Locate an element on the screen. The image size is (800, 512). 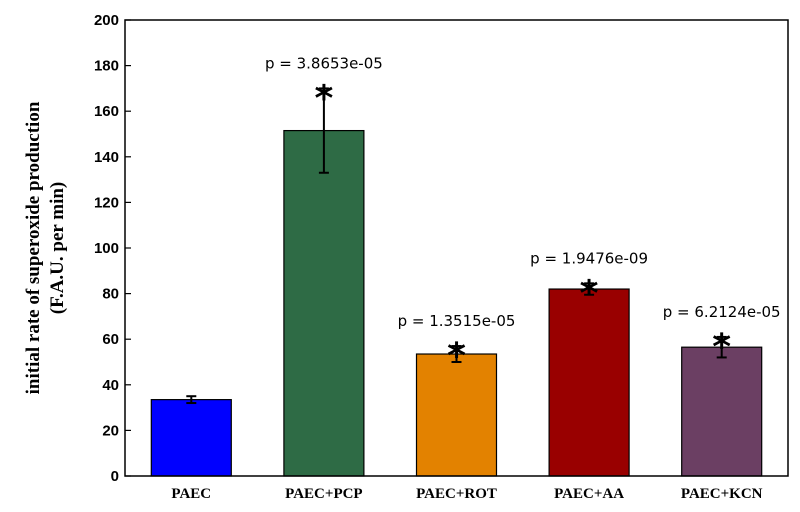
x-tick-label: PAEC+AA is located at coordinates (589, 494).